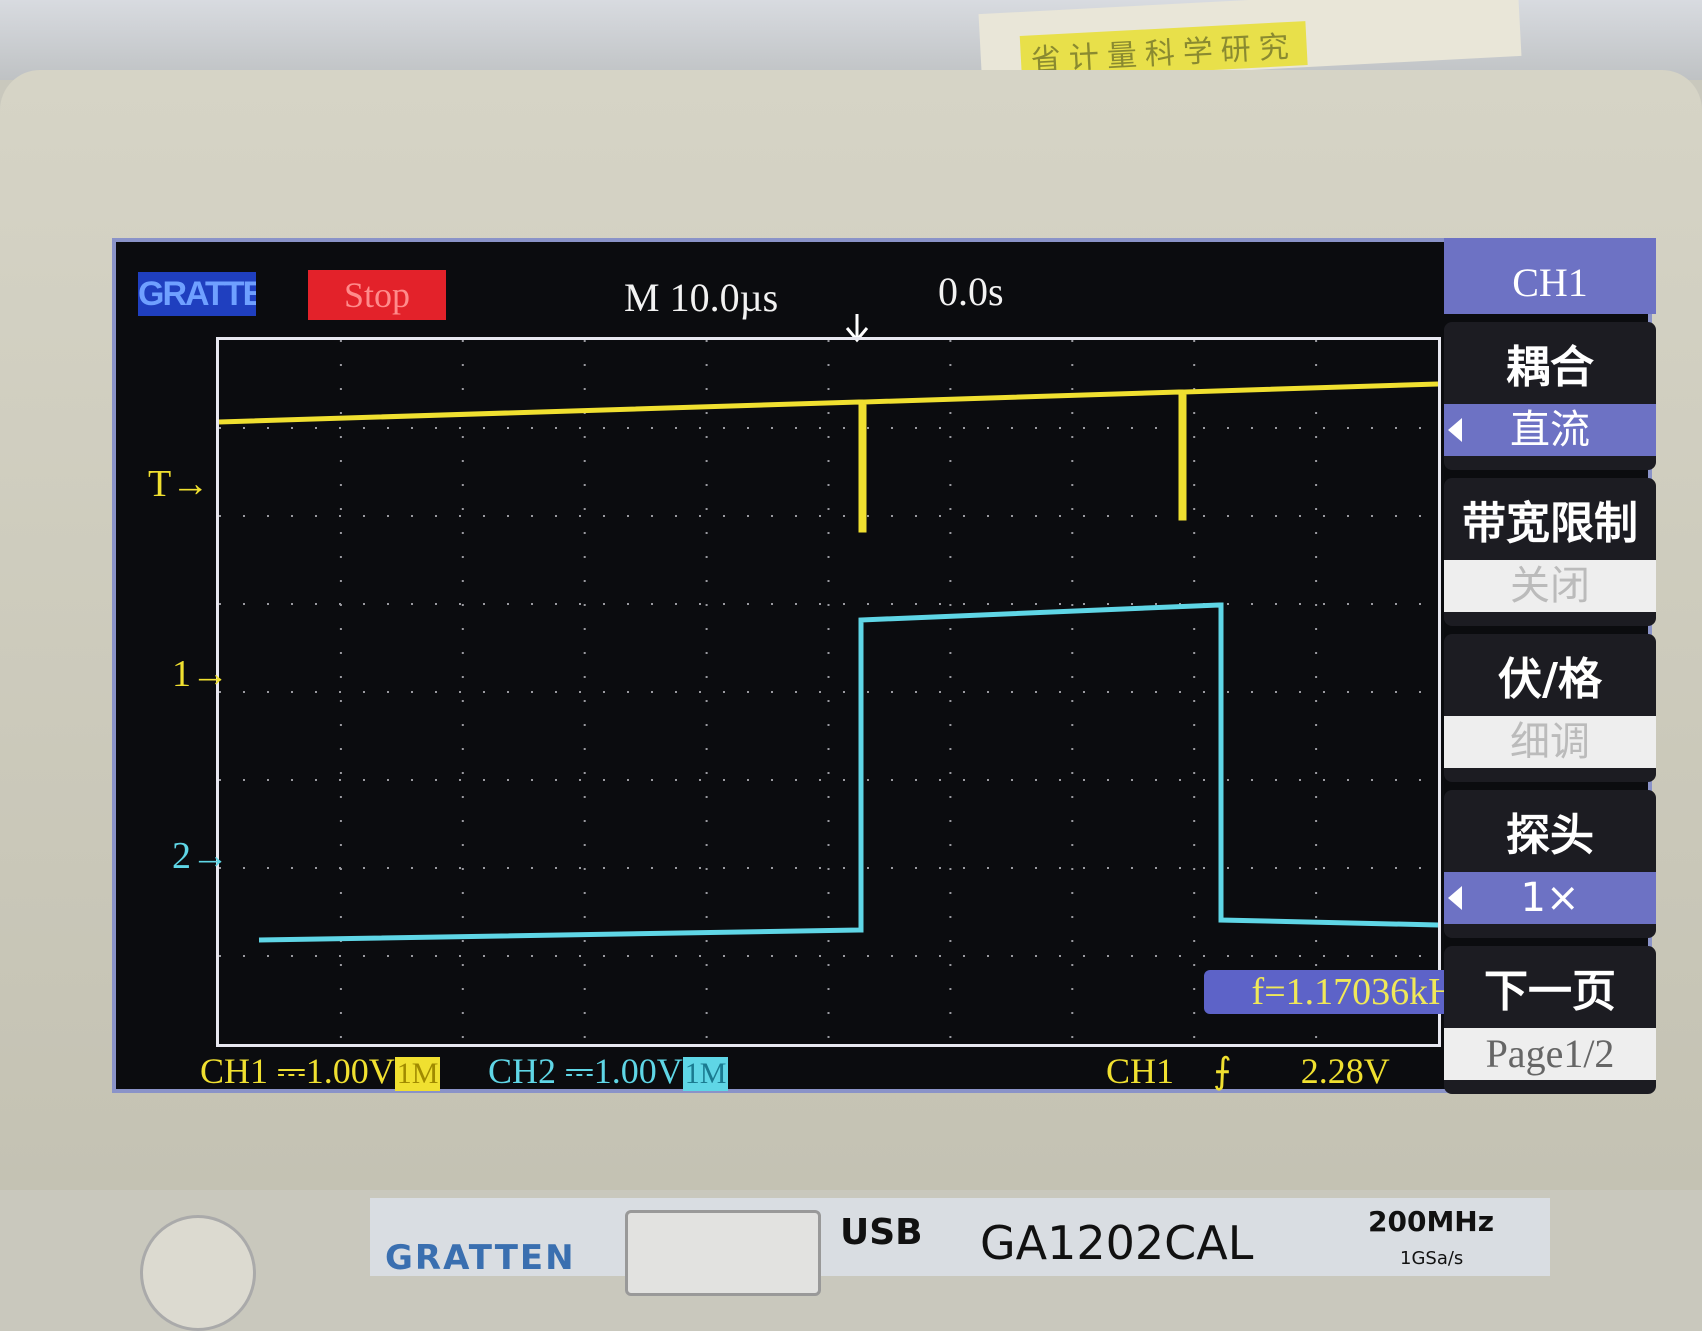 The image size is (1702, 1331). Describe the element at coordinates (1550, 864) in the screenshot. I see `menu-item-probe: 探头 1×` at that location.